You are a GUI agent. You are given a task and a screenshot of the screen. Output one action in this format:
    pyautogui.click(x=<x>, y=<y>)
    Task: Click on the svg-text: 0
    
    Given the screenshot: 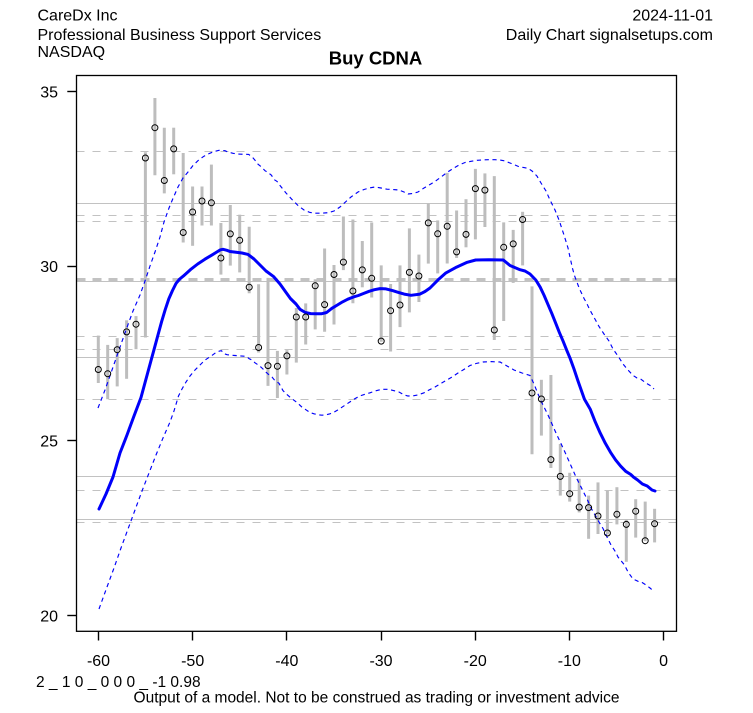 What is the action you would take?
    pyautogui.click(x=663, y=661)
    